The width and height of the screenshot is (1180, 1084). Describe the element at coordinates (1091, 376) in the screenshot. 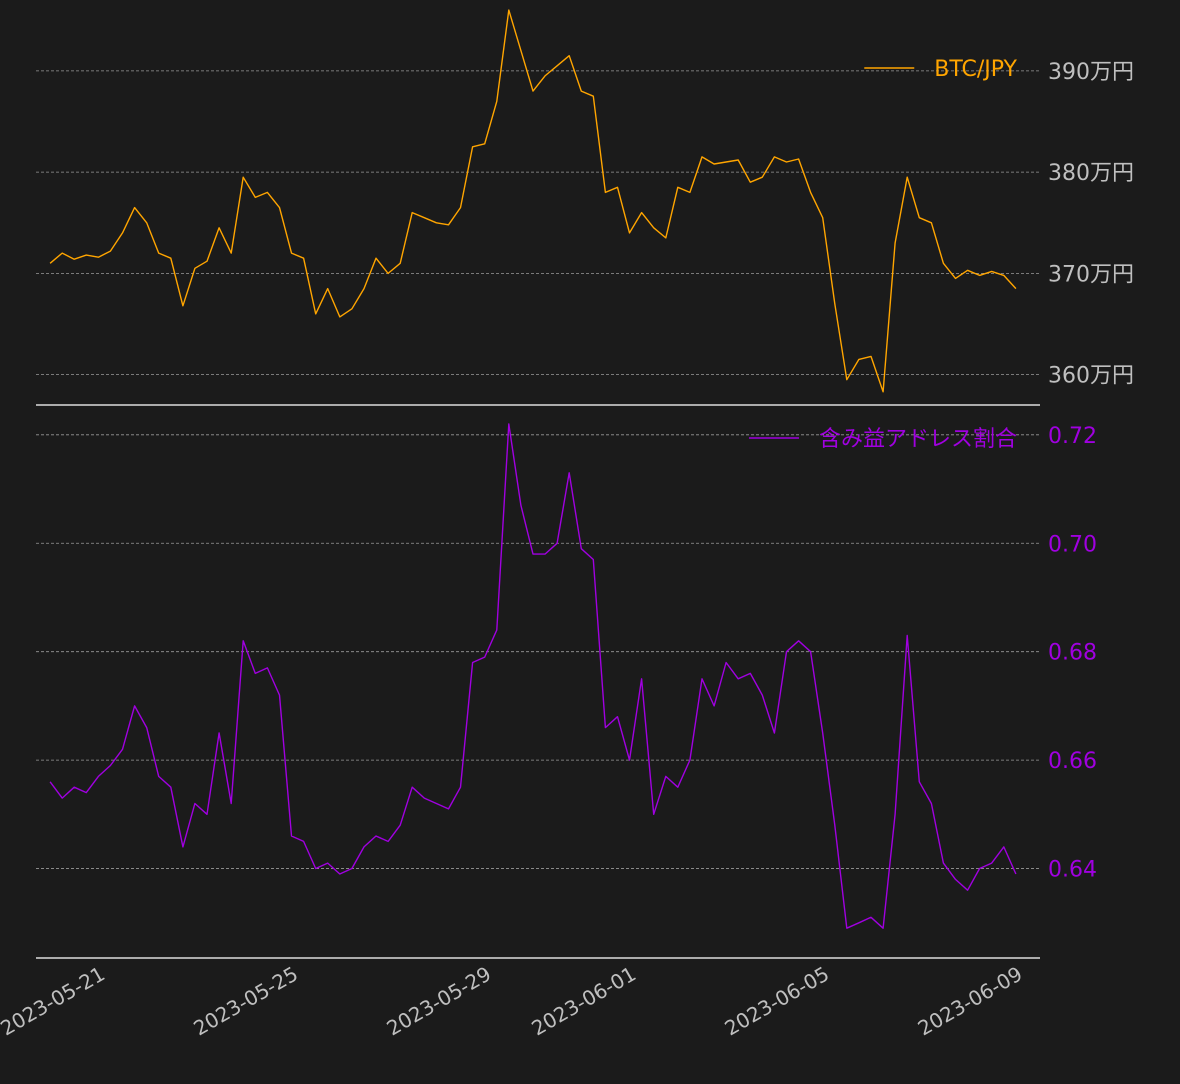

I see `y-tick-label: 360万円` at that location.